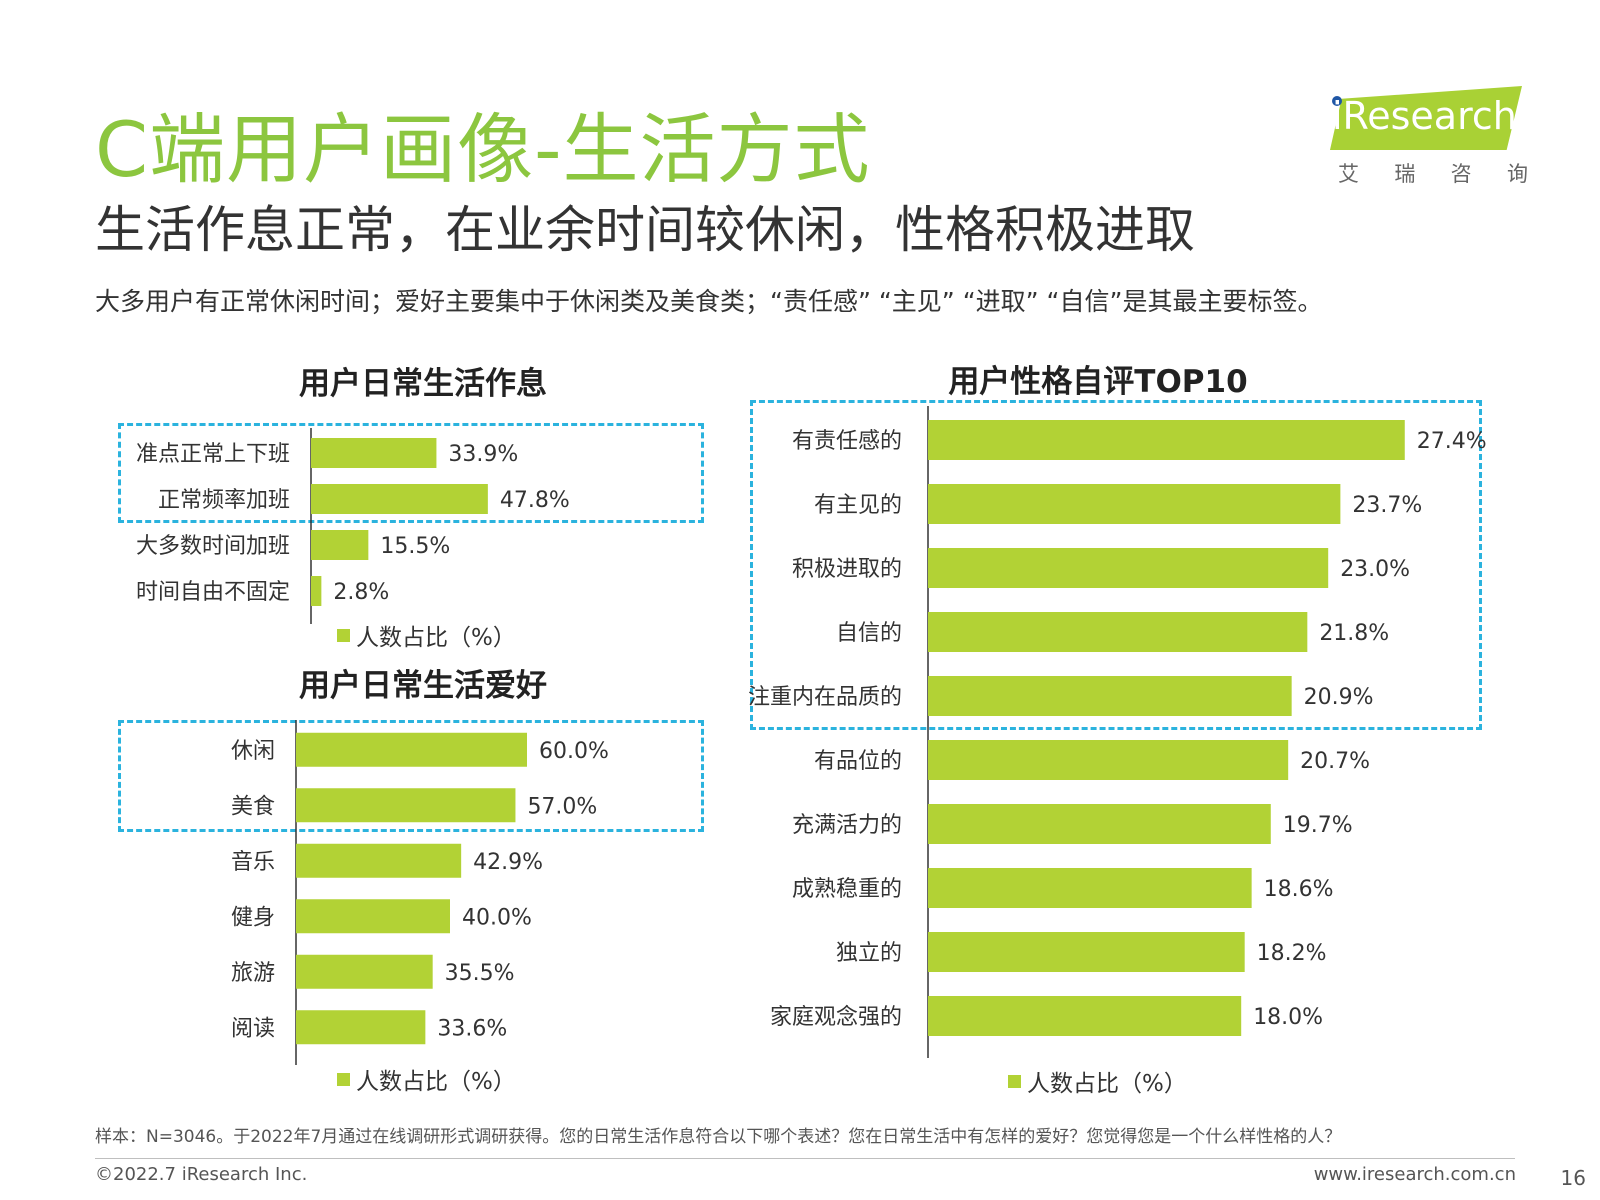  I want to click on hobby-highlight-box, so click(411, 776).